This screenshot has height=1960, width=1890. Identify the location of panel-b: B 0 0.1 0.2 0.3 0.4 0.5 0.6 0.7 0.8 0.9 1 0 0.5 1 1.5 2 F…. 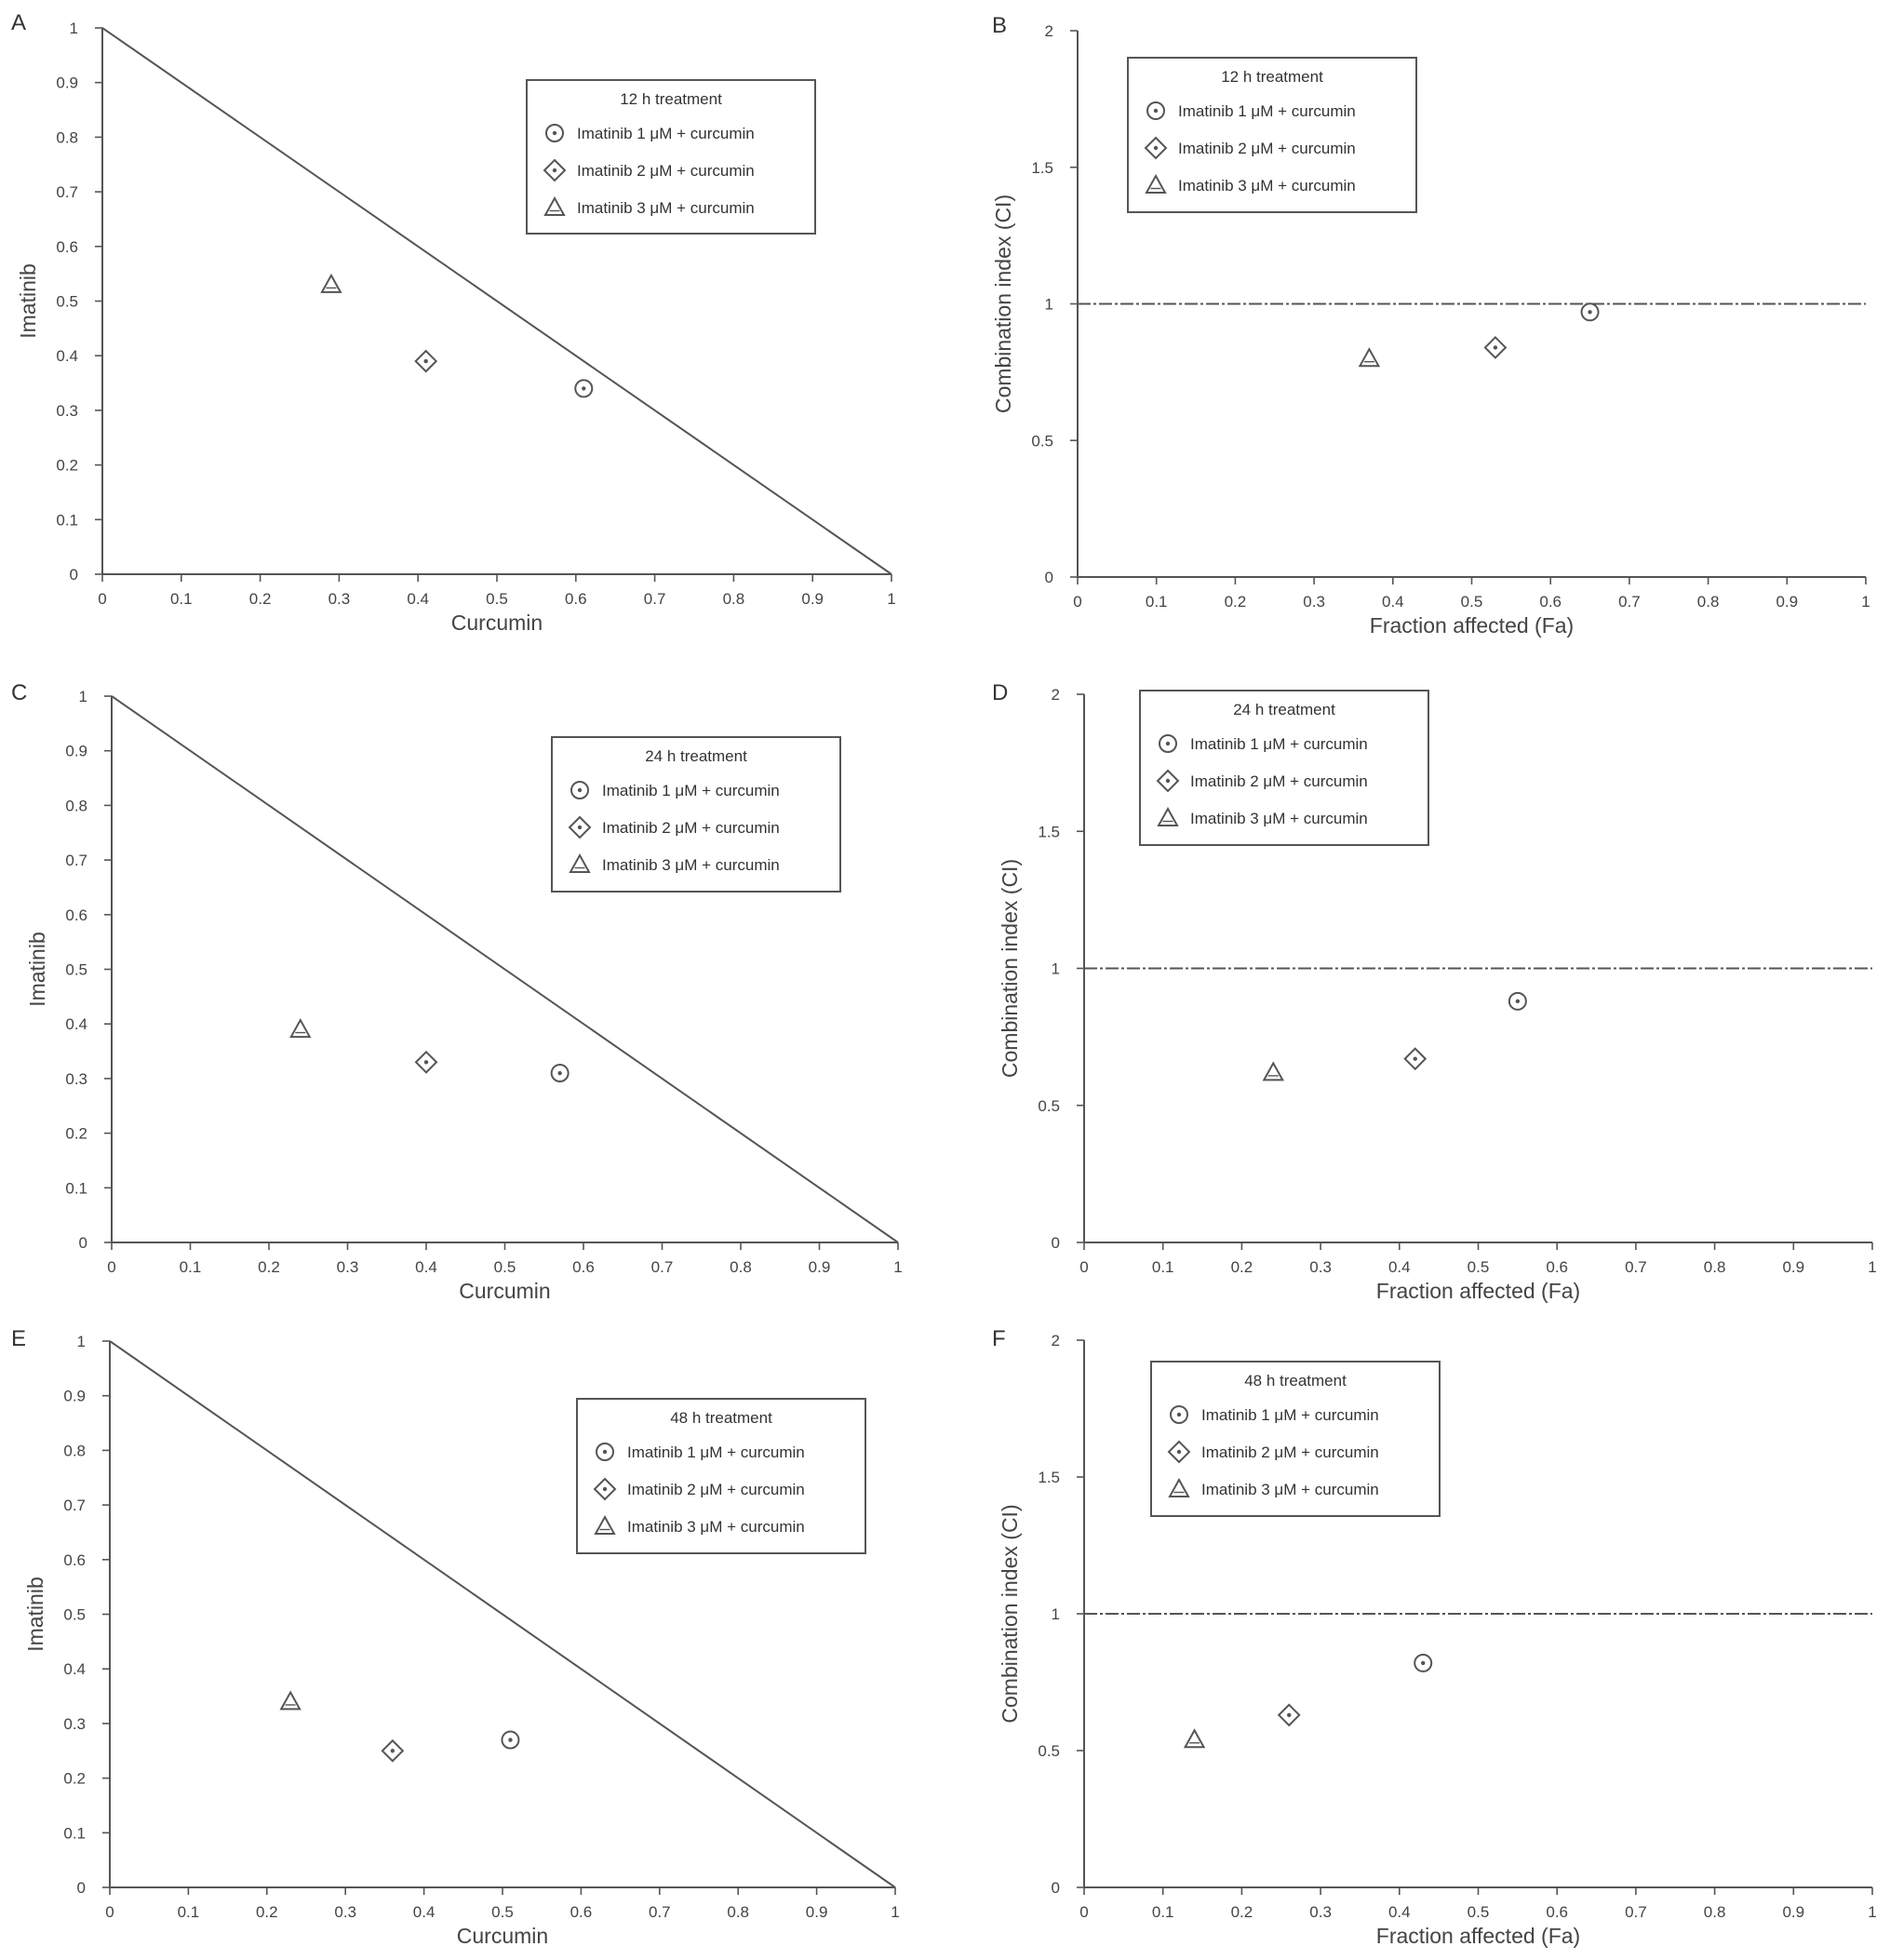
(1430, 325).